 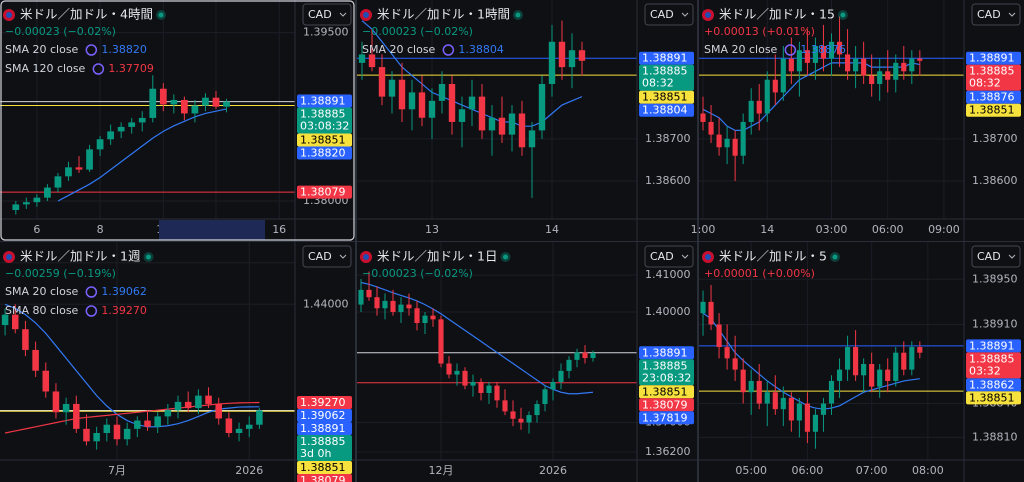 What do you see at coordinates (45, 68) in the screenshot?
I see `indicator-name: SMA 120 close` at bounding box center [45, 68].